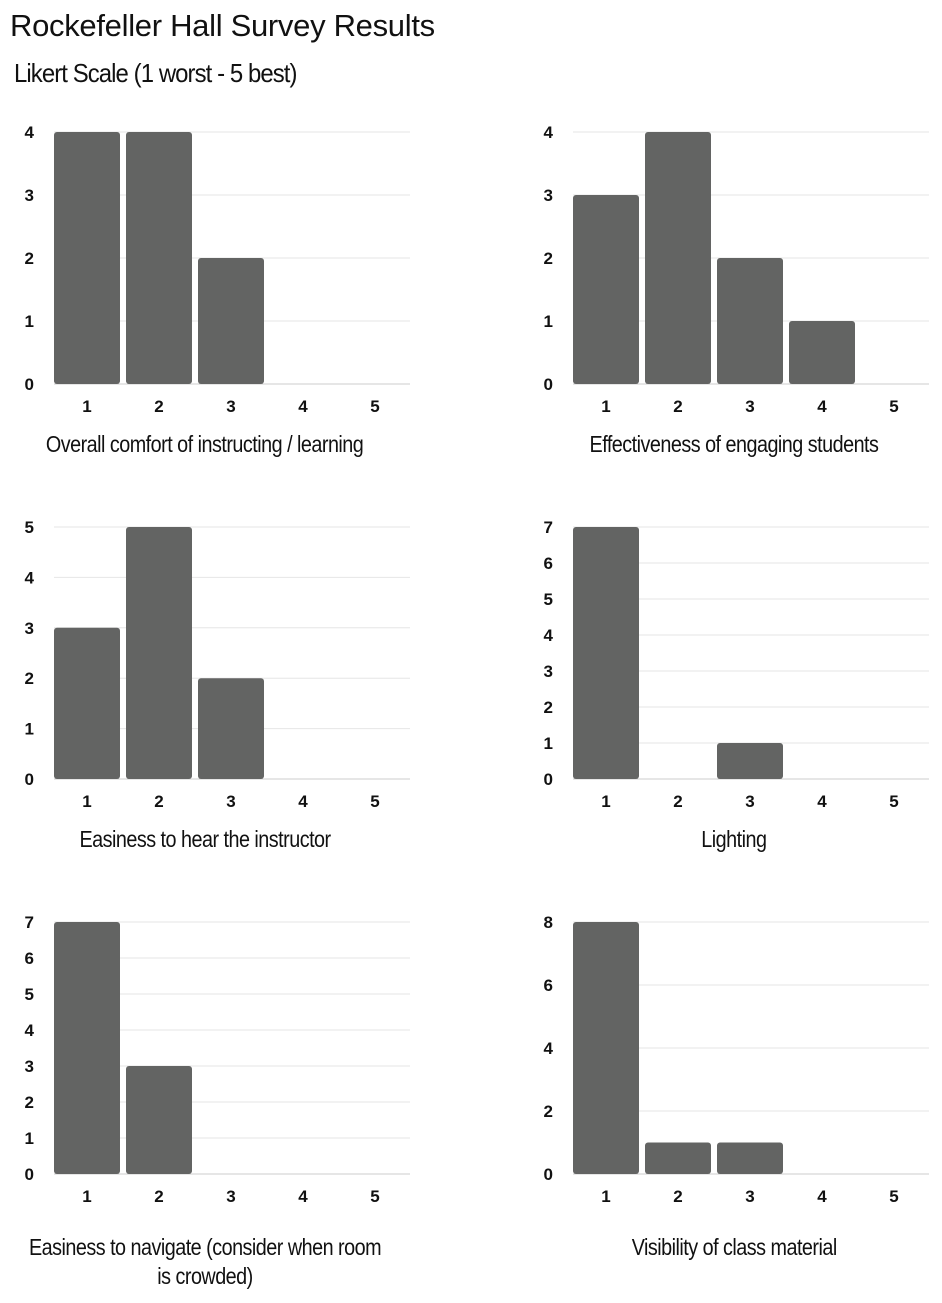 This screenshot has height=1303, width=942. I want to click on chart-title: Lighting, so click(730, 839).